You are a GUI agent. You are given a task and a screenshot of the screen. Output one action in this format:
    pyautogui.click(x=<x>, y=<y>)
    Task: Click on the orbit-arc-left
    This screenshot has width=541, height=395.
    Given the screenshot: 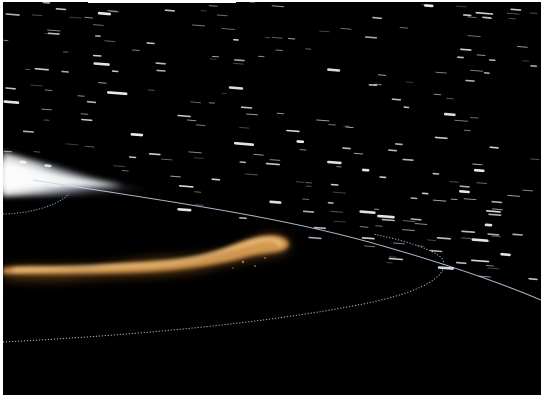 What is the action you would take?
    pyautogui.click(x=36, y=204)
    